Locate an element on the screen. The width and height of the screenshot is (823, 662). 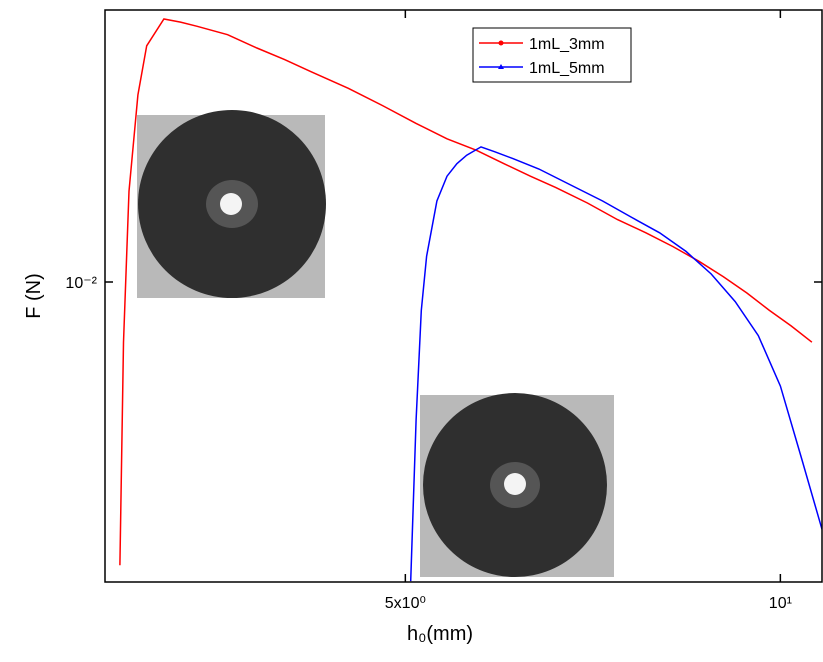
legend: 1mL_3mm 1mL_5mm is located at coordinates (552, 55).